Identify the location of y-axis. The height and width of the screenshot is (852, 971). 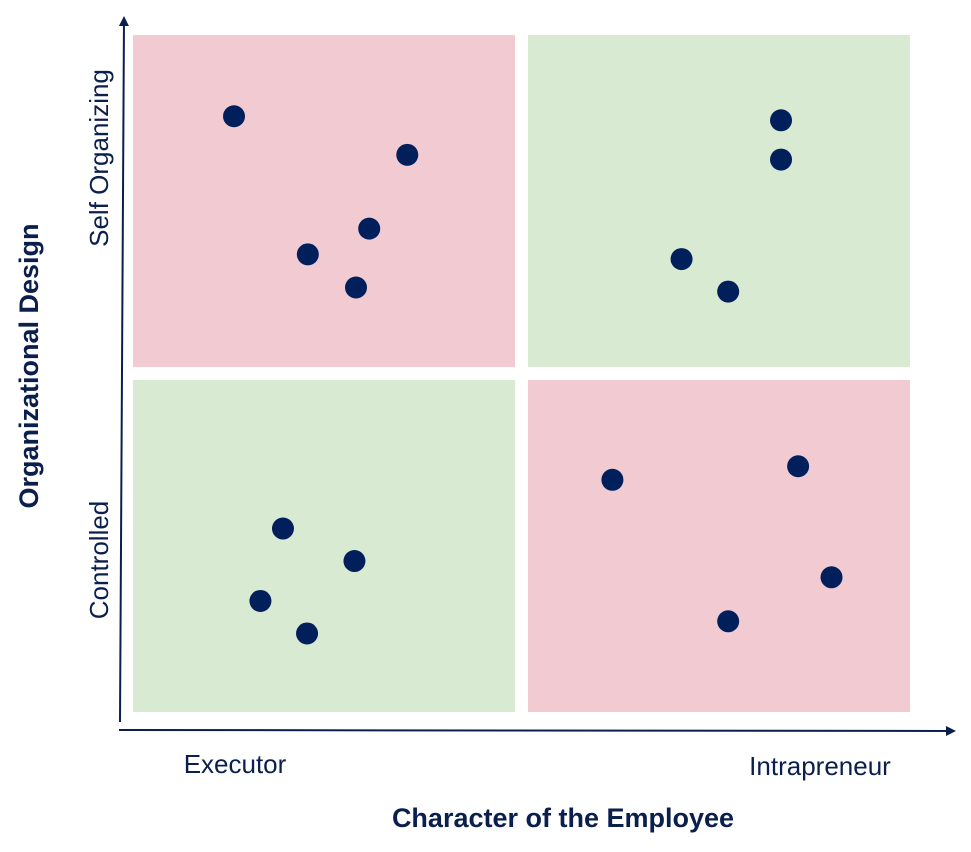
(123, 369).